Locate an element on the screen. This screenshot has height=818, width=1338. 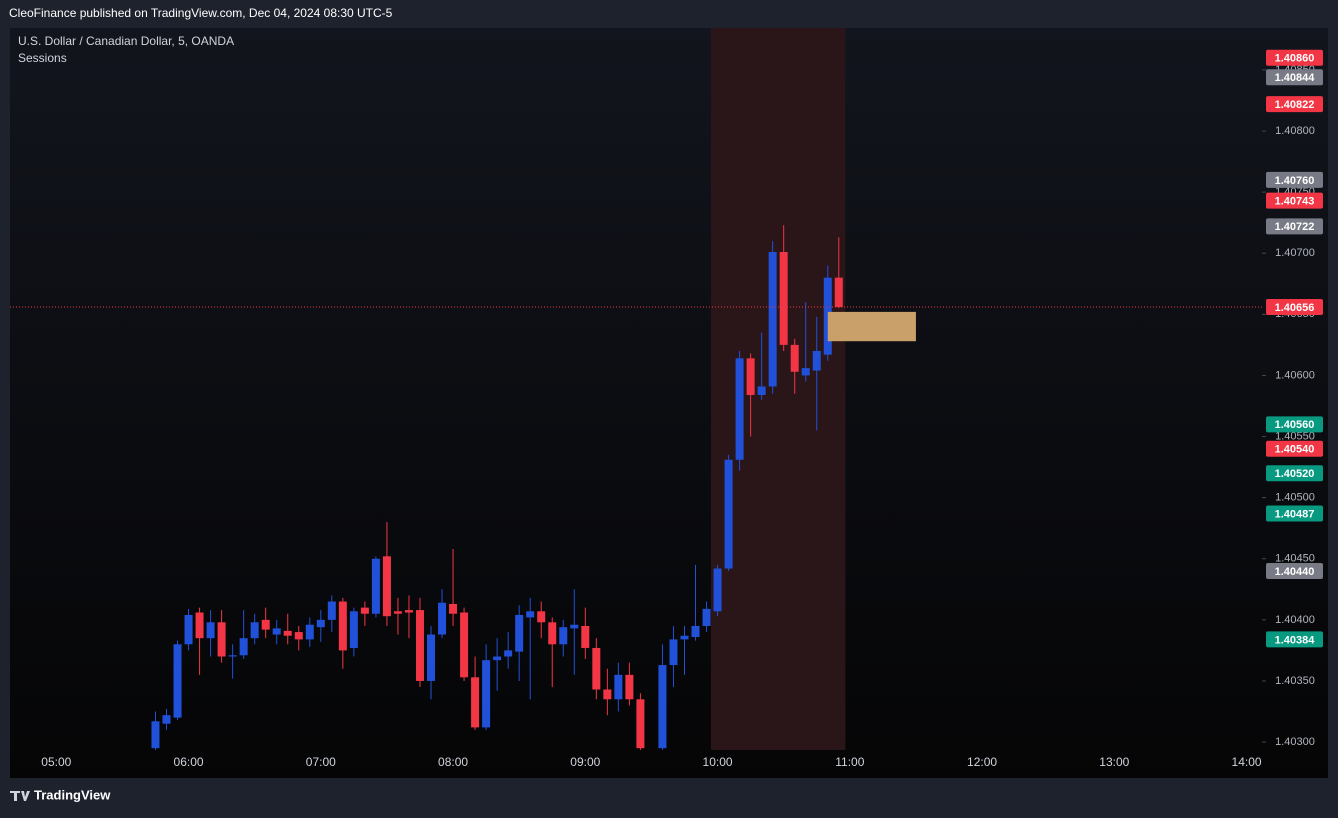
logo is located at coordinates (20, 796).